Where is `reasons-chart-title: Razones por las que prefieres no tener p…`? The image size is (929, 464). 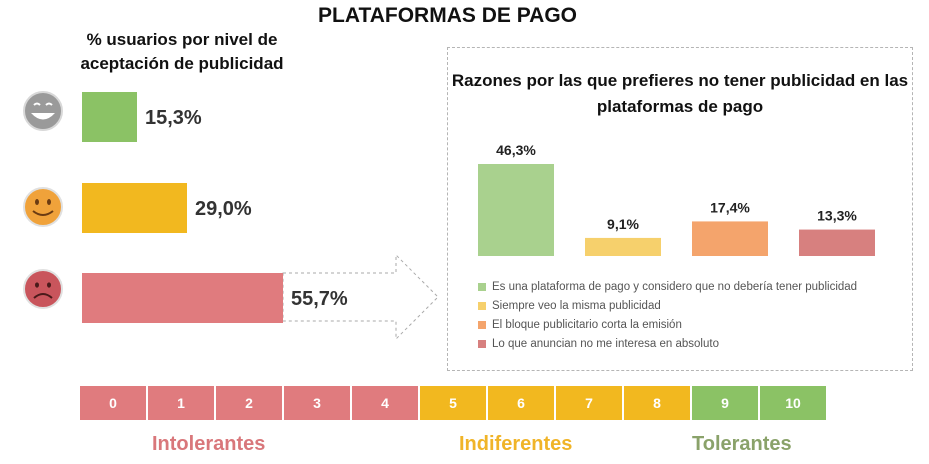 reasons-chart-title: Razones por las que prefieres no tener p… is located at coordinates (680, 93).